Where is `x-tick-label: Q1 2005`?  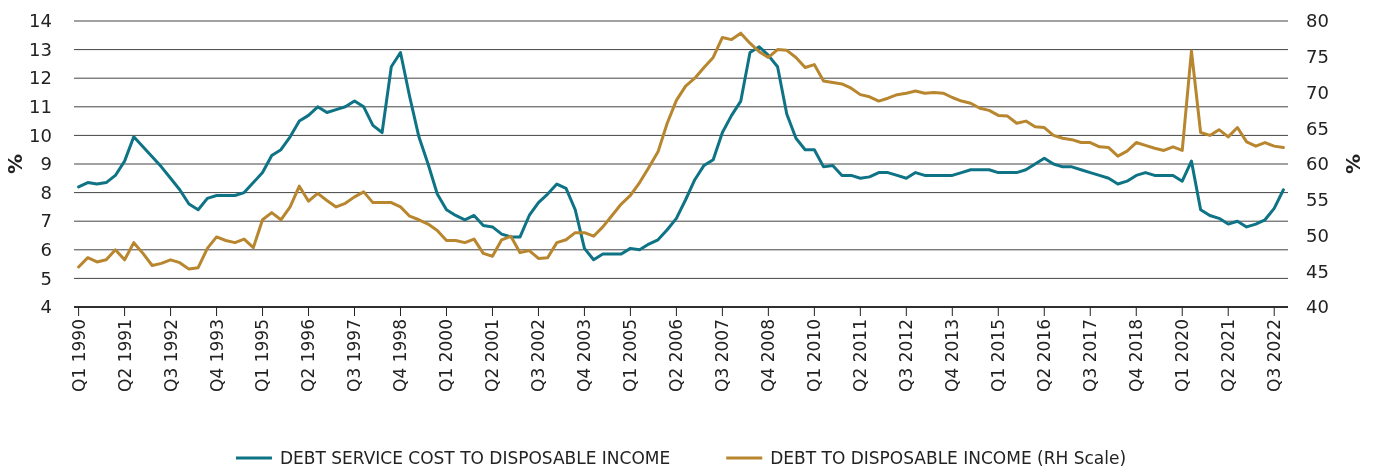
x-tick-label: Q1 2005 is located at coordinates (630, 355).